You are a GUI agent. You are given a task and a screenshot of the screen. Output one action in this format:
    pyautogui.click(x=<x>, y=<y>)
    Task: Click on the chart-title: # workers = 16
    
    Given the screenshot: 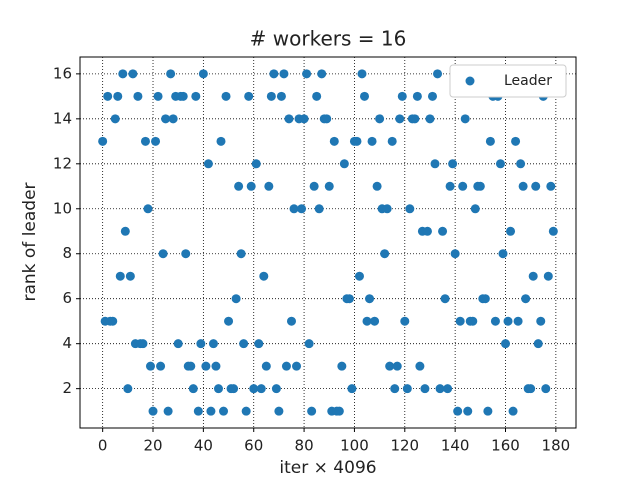 What is the action you would take?
    pyautogui.click(x=328, y=39)
    